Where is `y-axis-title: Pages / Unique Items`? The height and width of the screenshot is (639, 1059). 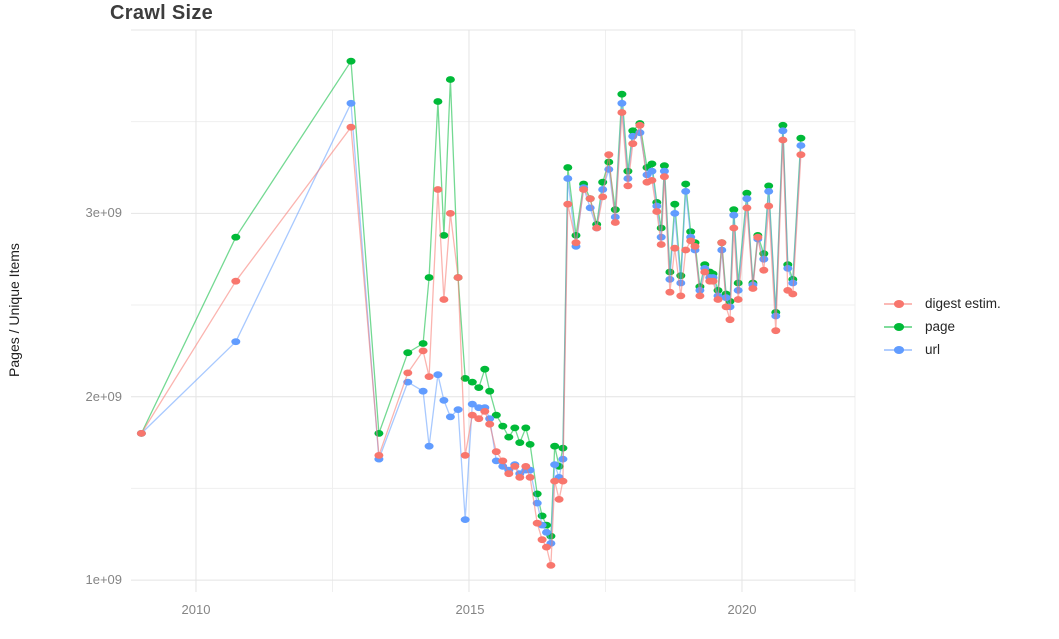
y-axis-title: Pages / Unique Items is located at coordinates (14, 310).